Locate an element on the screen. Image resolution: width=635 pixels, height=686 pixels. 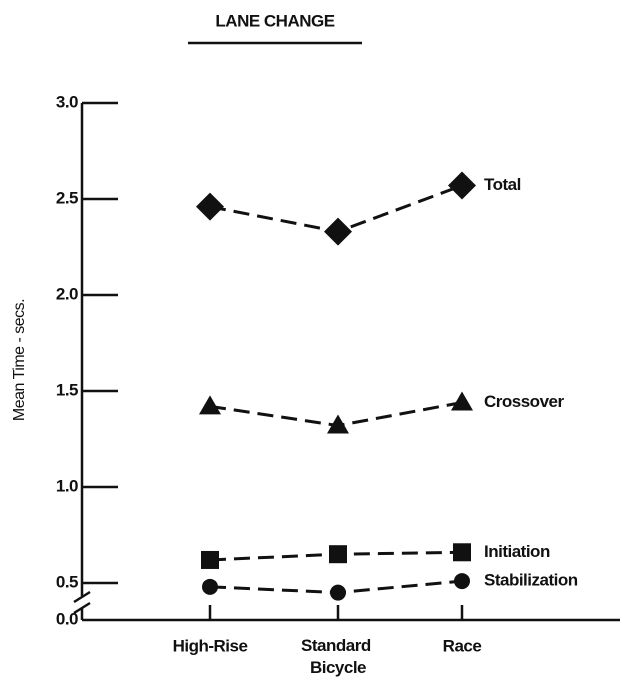
y-tick-label: 2.5 is located at coordinates (67, 197).